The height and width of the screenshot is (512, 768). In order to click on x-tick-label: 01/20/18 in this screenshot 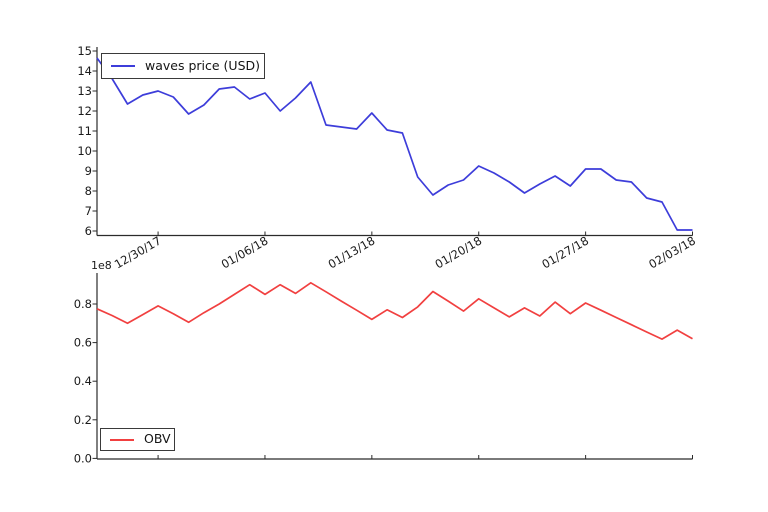, I will do `click(458, 252)`.